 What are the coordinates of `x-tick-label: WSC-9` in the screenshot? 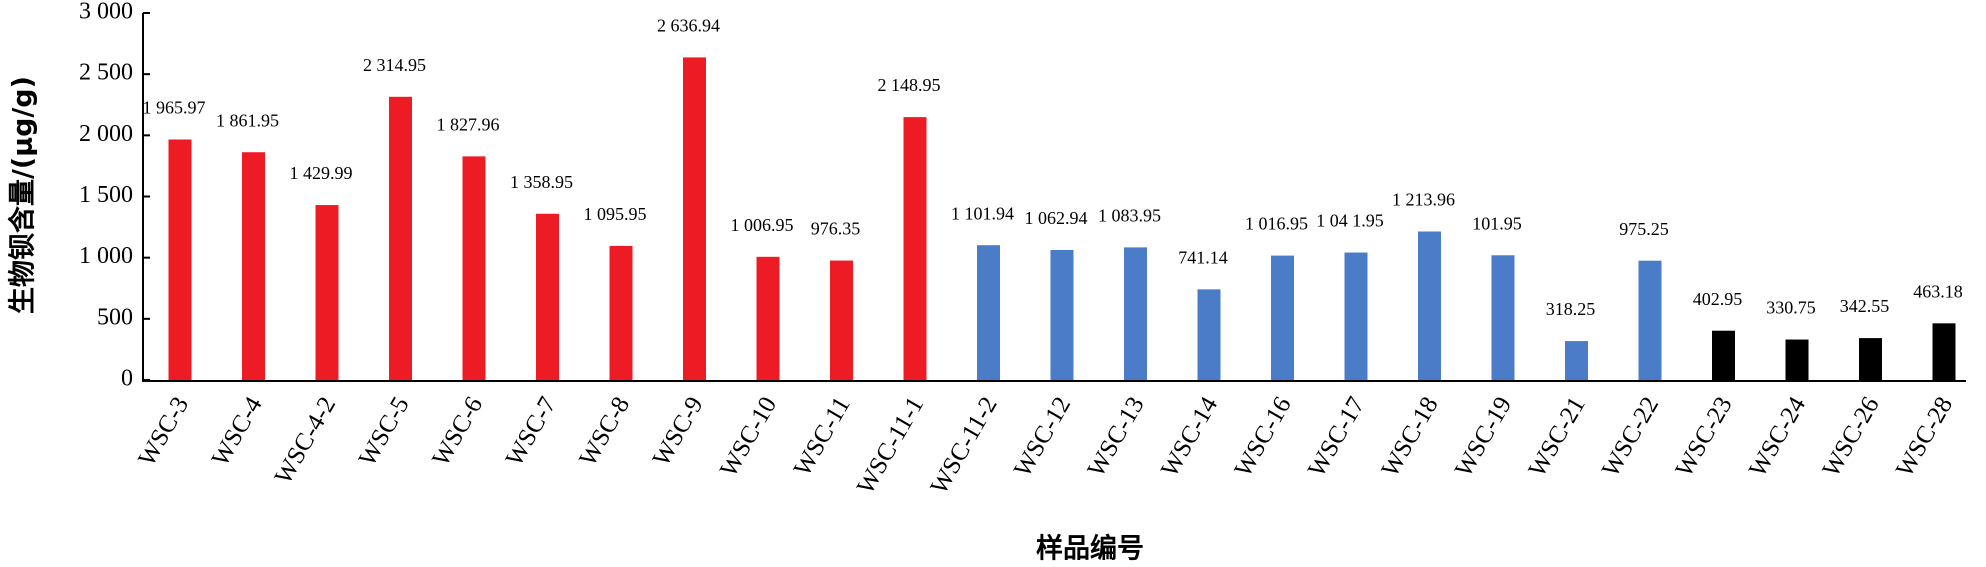 It's located at (678, 431).